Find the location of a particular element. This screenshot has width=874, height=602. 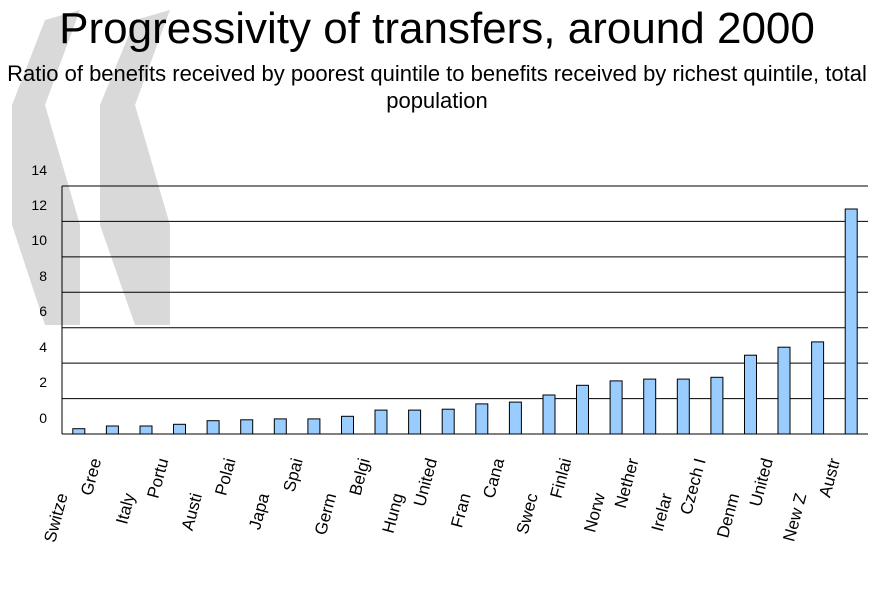

x-tick-label: Polai is located at coordinates (225, 476).